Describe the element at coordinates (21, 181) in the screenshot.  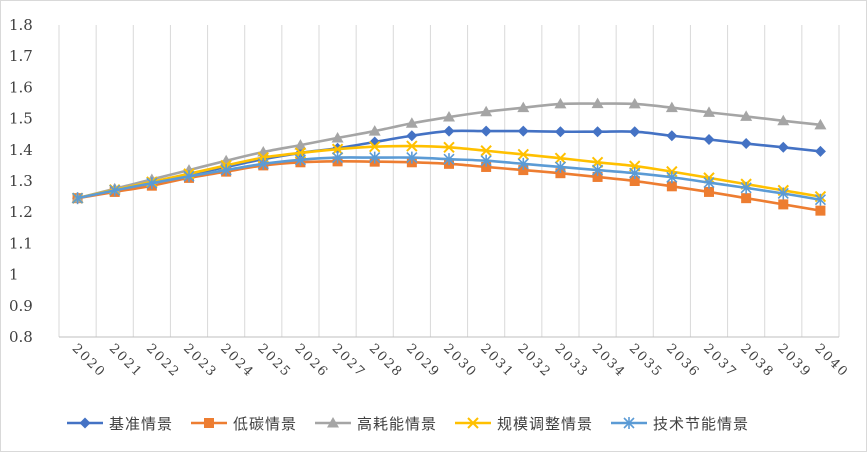
I see `y-axis: 0.8 0.9 1 1.1 1.2 1.3 1.4 1.5 1.6 1.7 1.8` at that location.